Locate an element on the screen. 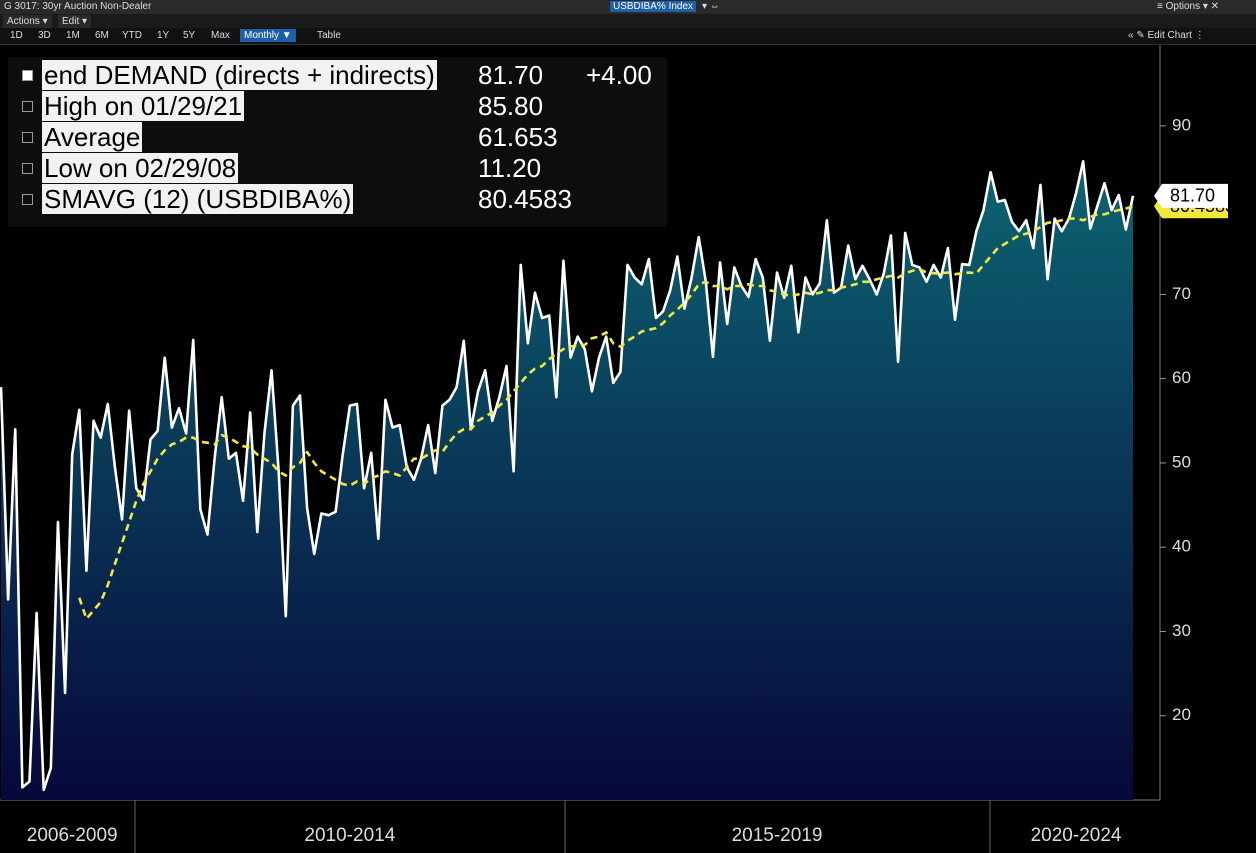  legend-label: Average is located at coordinates (92, 137).